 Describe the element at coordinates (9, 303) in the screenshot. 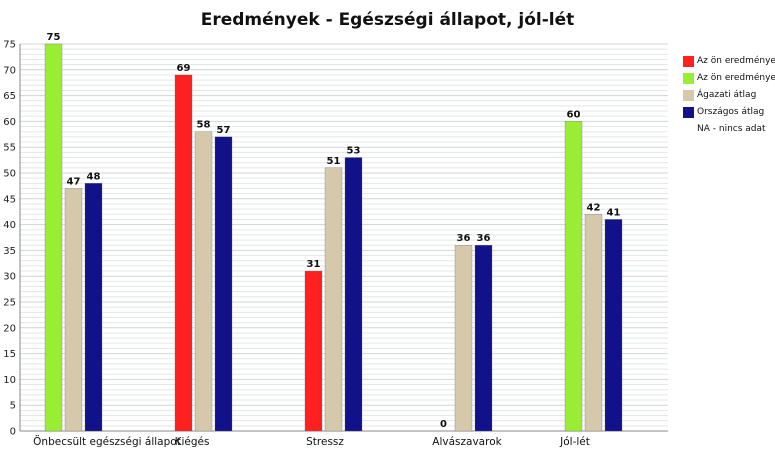

I see `y-tick-label: 25` at that location.